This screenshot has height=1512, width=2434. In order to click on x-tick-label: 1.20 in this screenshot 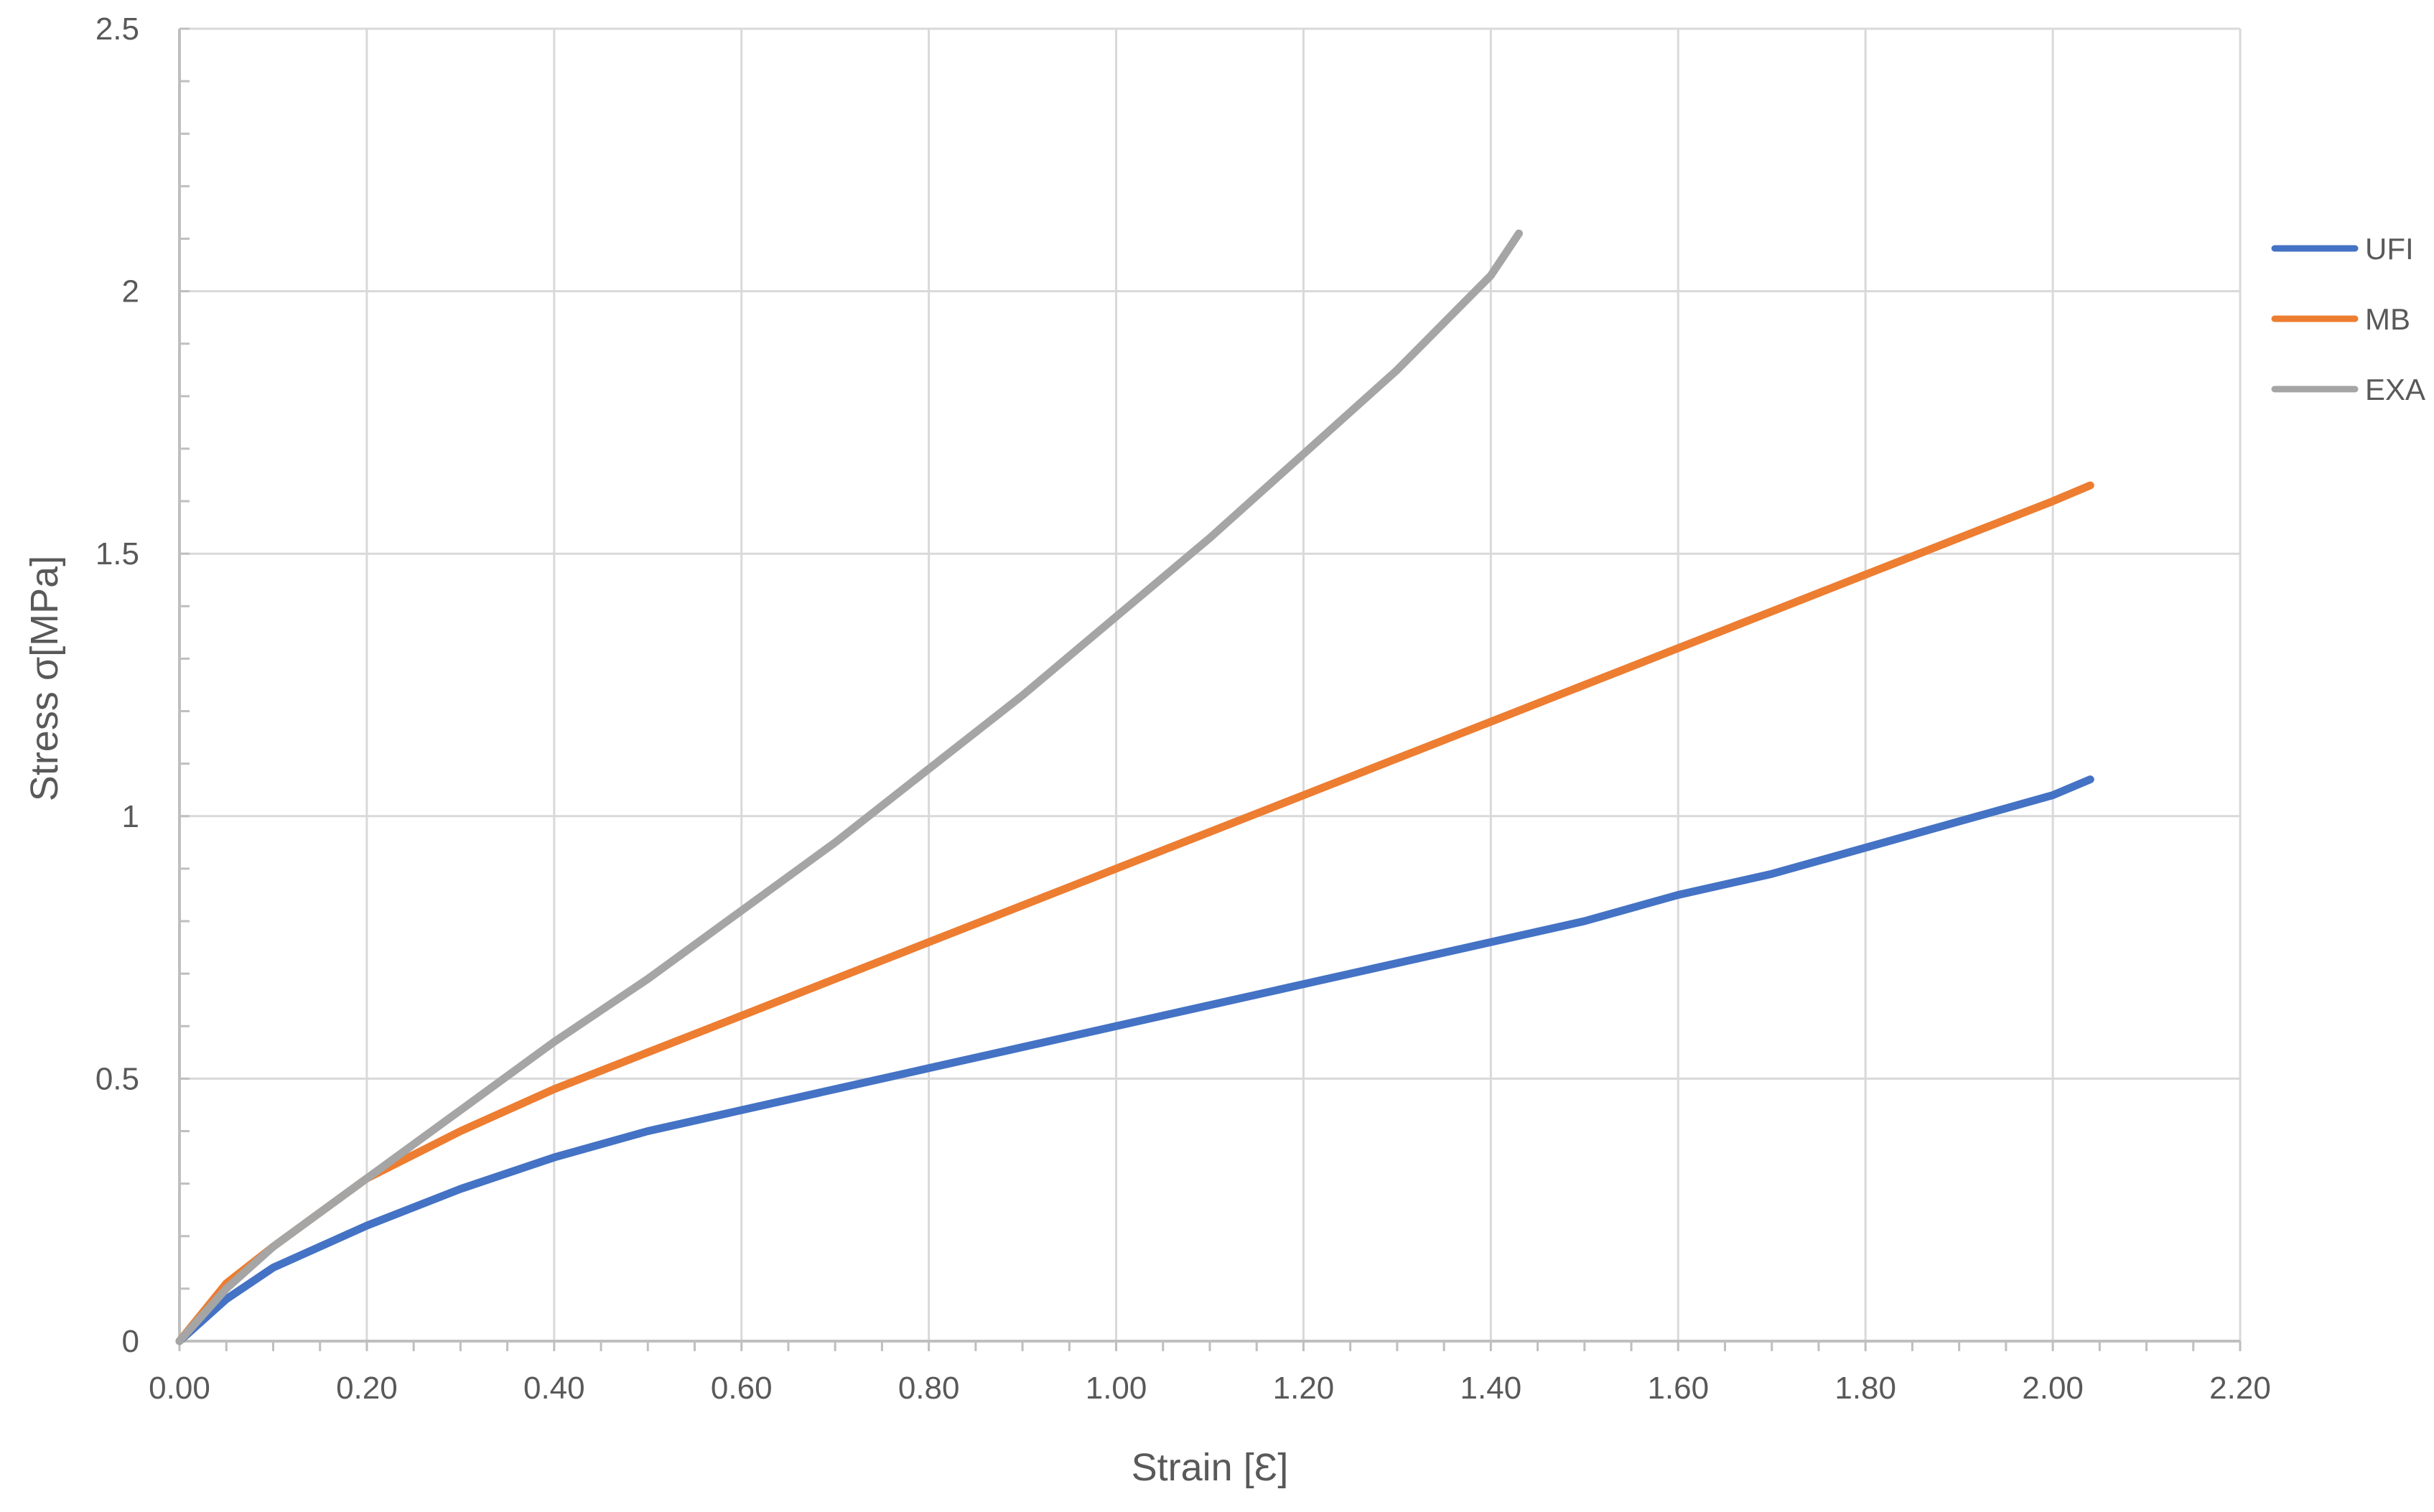, I will do `click(1304, 1388)`.